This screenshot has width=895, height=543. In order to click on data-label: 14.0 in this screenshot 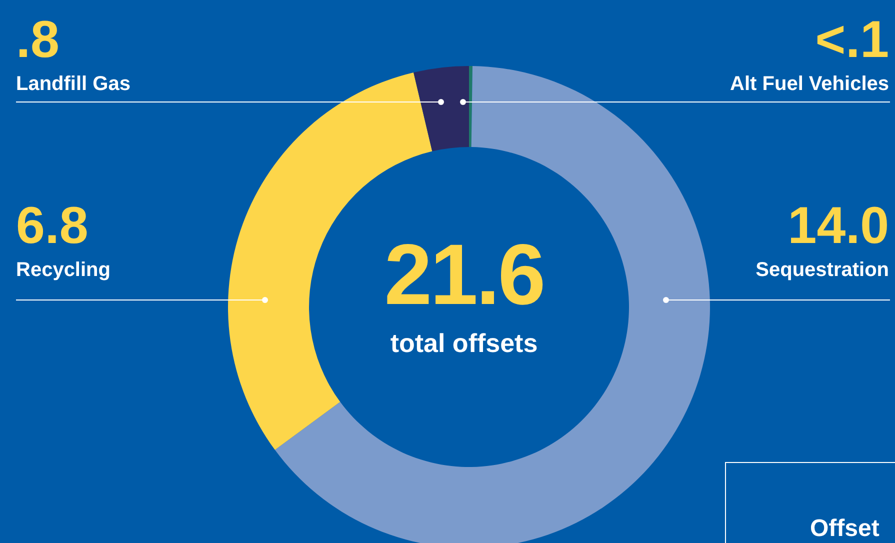, I will do `click(837, 226)`.